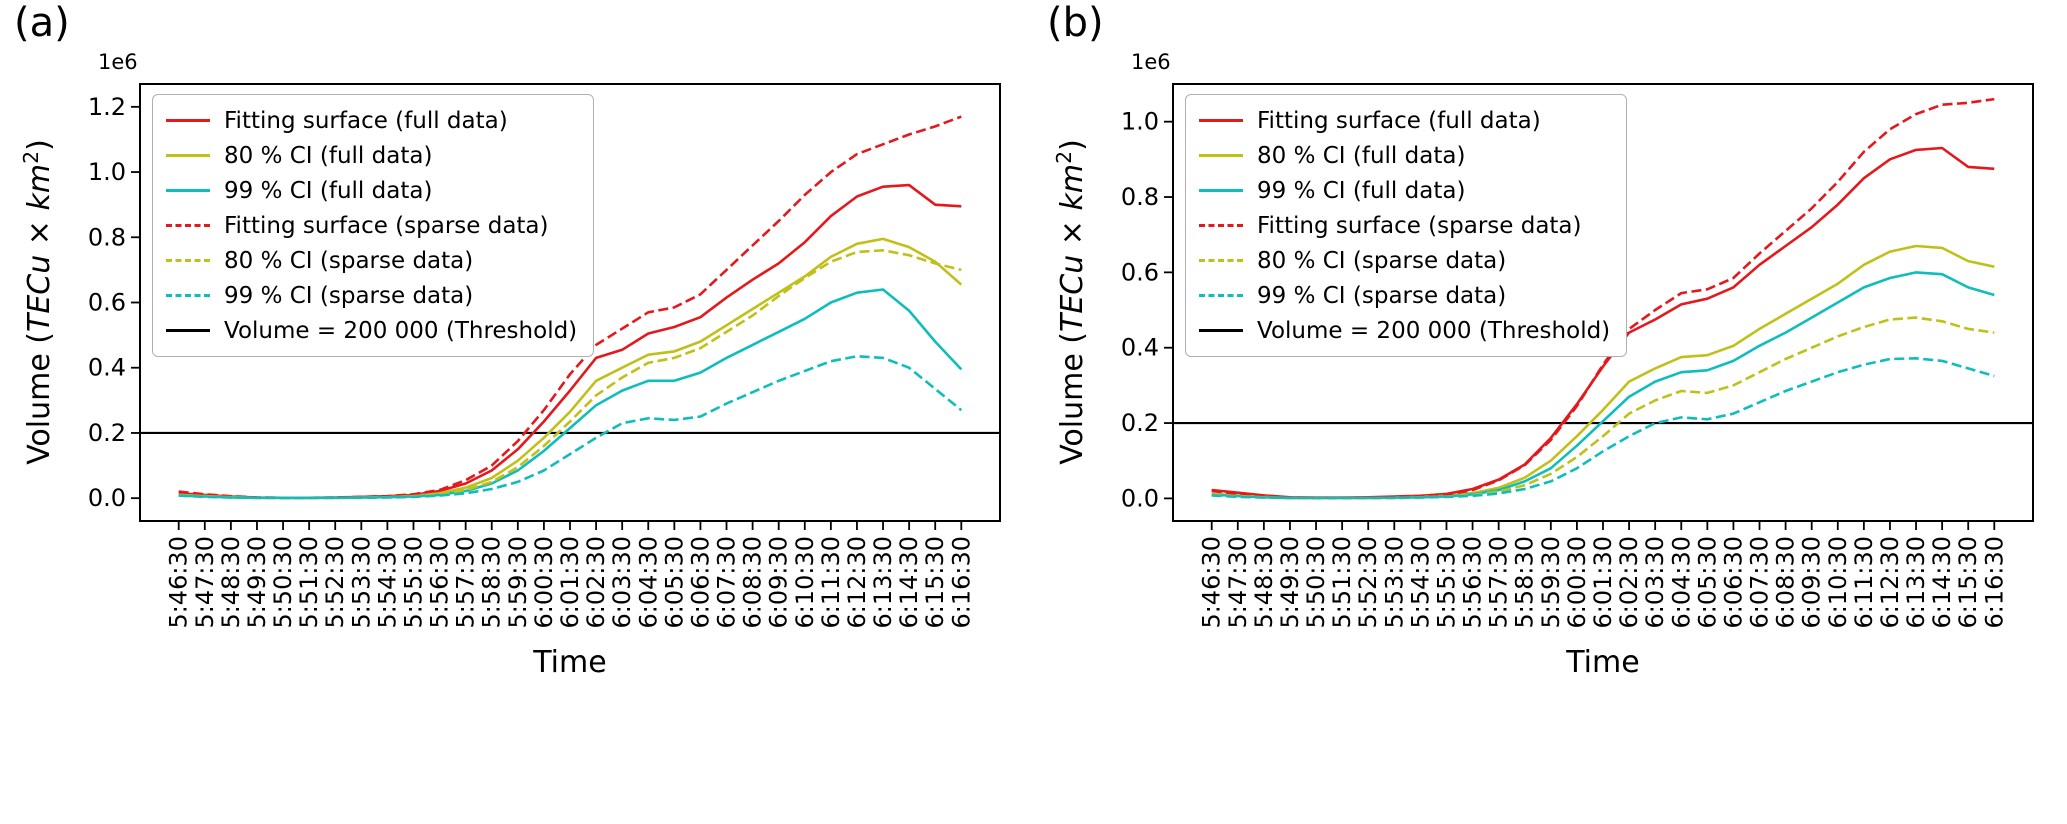 Image resolution: width=2067 pixels, height=824 pixels. I want to click on legend-item: 99 % CI (full data), so click(1404, 190).